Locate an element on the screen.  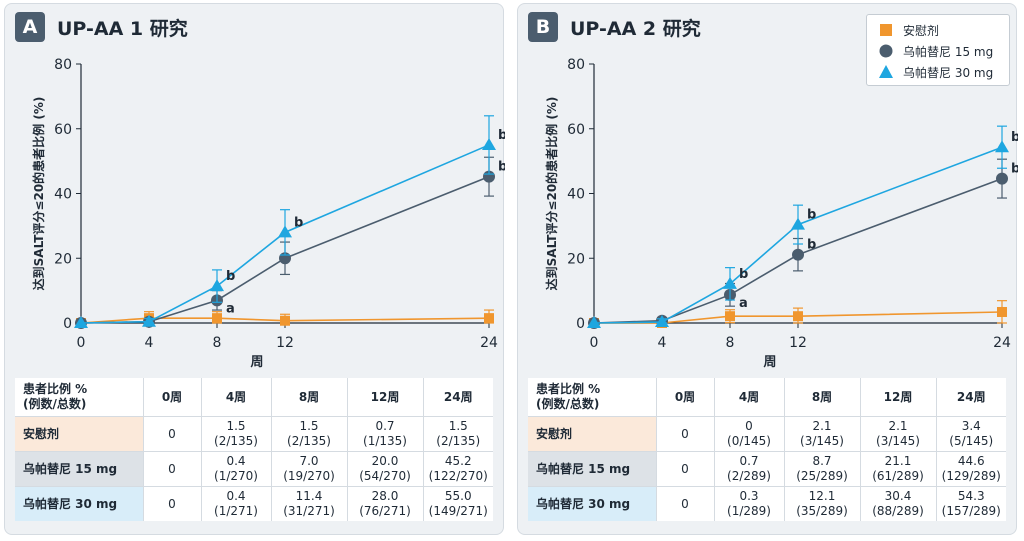
table-cell: 54.3 (157/289) is located at coordinates (971, 503).